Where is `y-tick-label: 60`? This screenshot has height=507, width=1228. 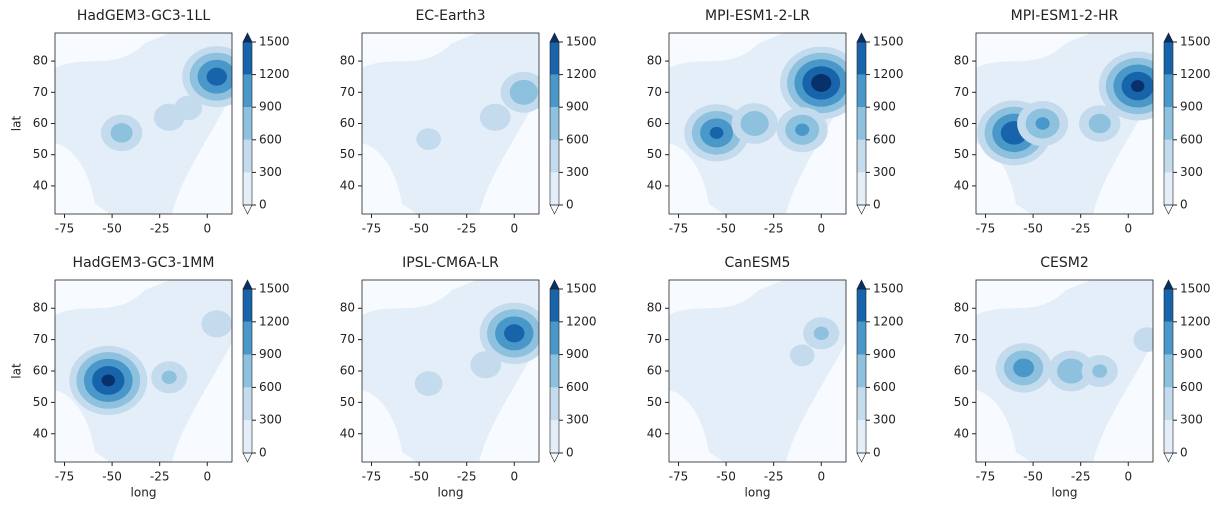 y-tick-label: 60 is located at coordinates (654, 371).